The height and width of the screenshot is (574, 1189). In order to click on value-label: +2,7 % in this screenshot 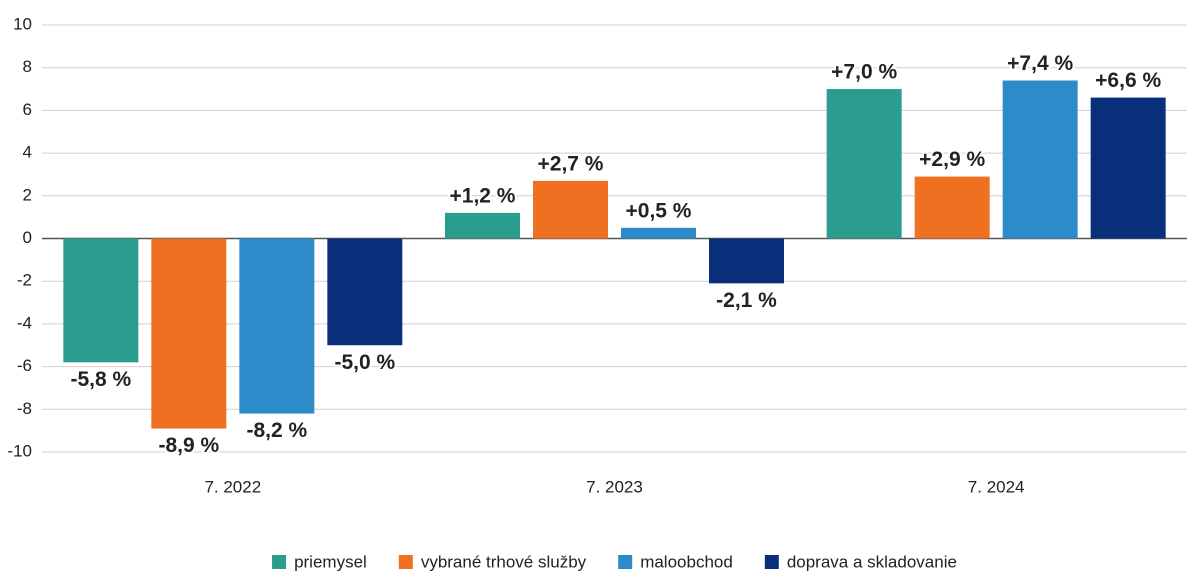, I will do `click(571, 163)`.